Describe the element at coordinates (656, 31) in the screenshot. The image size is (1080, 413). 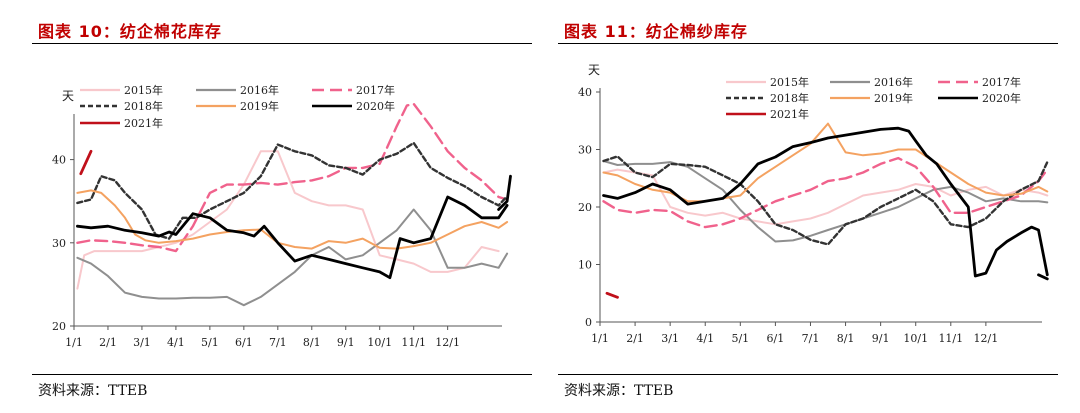
I see `chart-title: 图表 11：纺企棉纱库存` at that location.